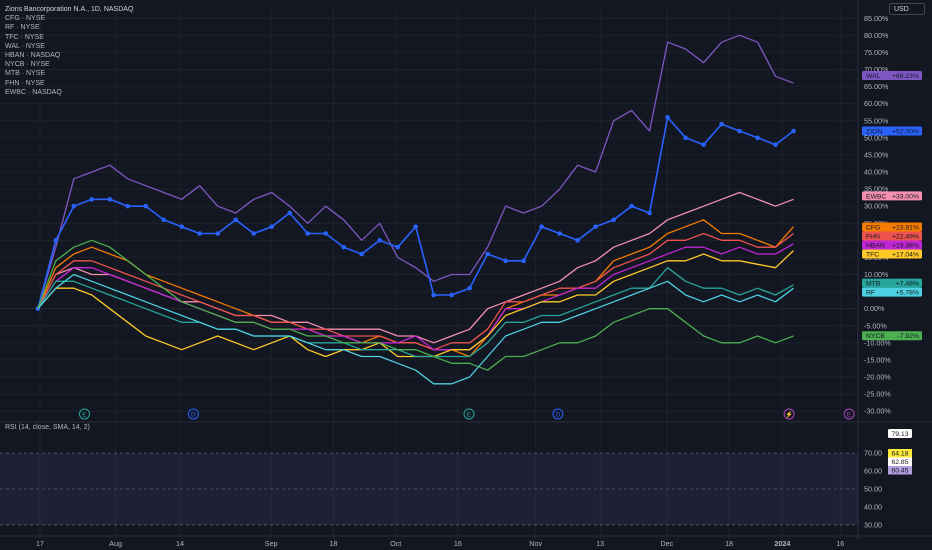 Image resolution: width=932 pixels, height=550 pixels. What do you see at coordinates (25, 74) in the screenshot?
I see `compare-symbol-mtb: MTB · NYSE` at bounding box center [25, 74].